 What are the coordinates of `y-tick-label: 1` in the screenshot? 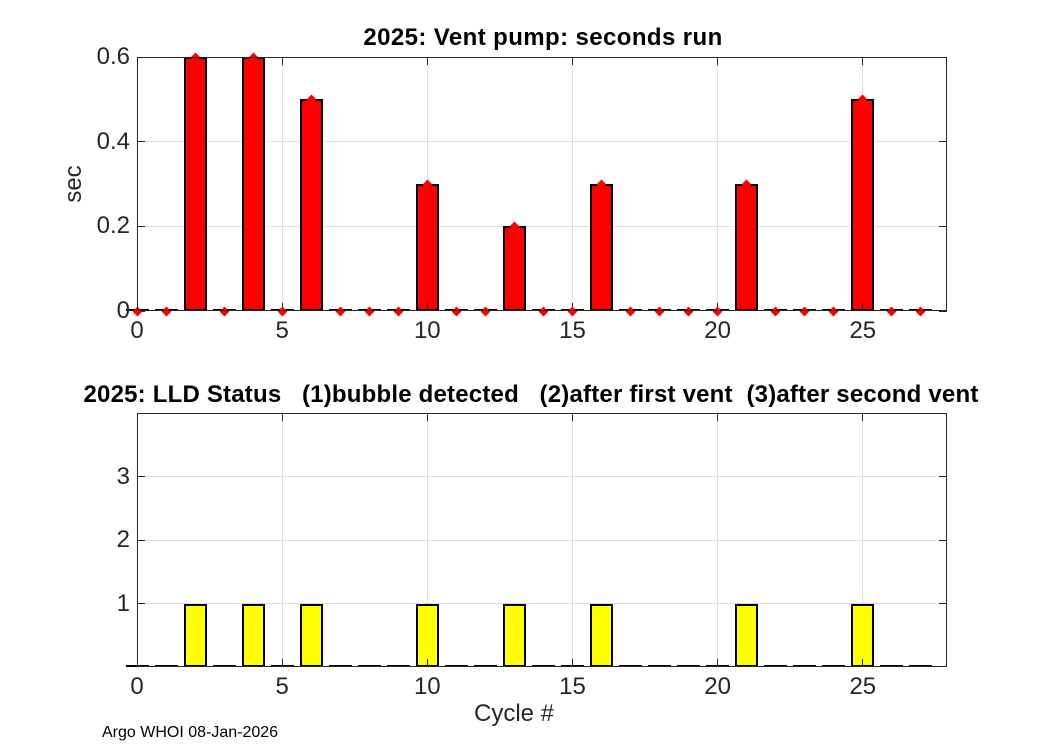 It's located at (123, 603).